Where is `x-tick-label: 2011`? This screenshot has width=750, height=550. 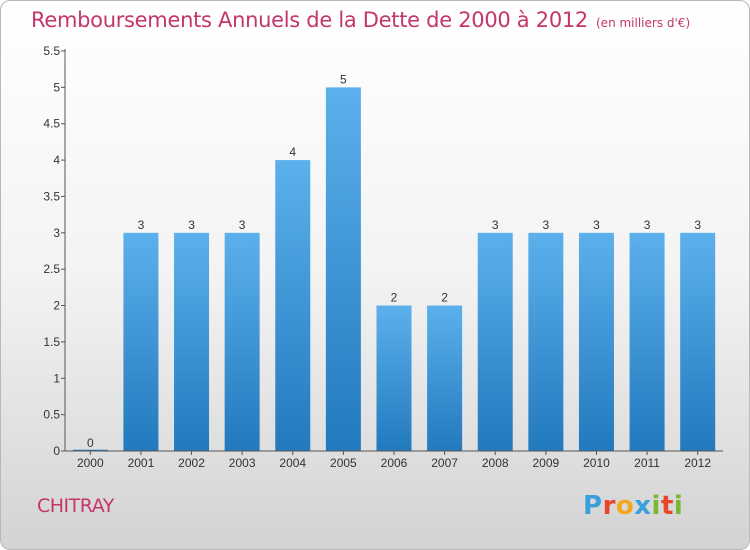 x-tick-label: 2011 is located at coordinates (647, 463).